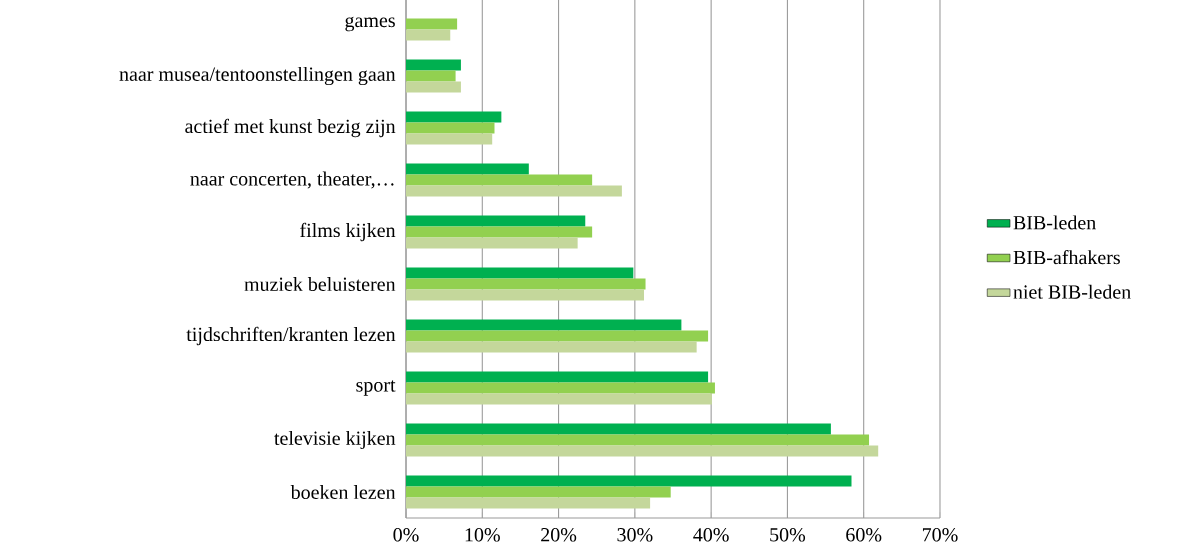  What do you see at coordinates (348, 232) in the screenshot?
I see `y-tick-label: films kijken` at bounding box center [348, 232].